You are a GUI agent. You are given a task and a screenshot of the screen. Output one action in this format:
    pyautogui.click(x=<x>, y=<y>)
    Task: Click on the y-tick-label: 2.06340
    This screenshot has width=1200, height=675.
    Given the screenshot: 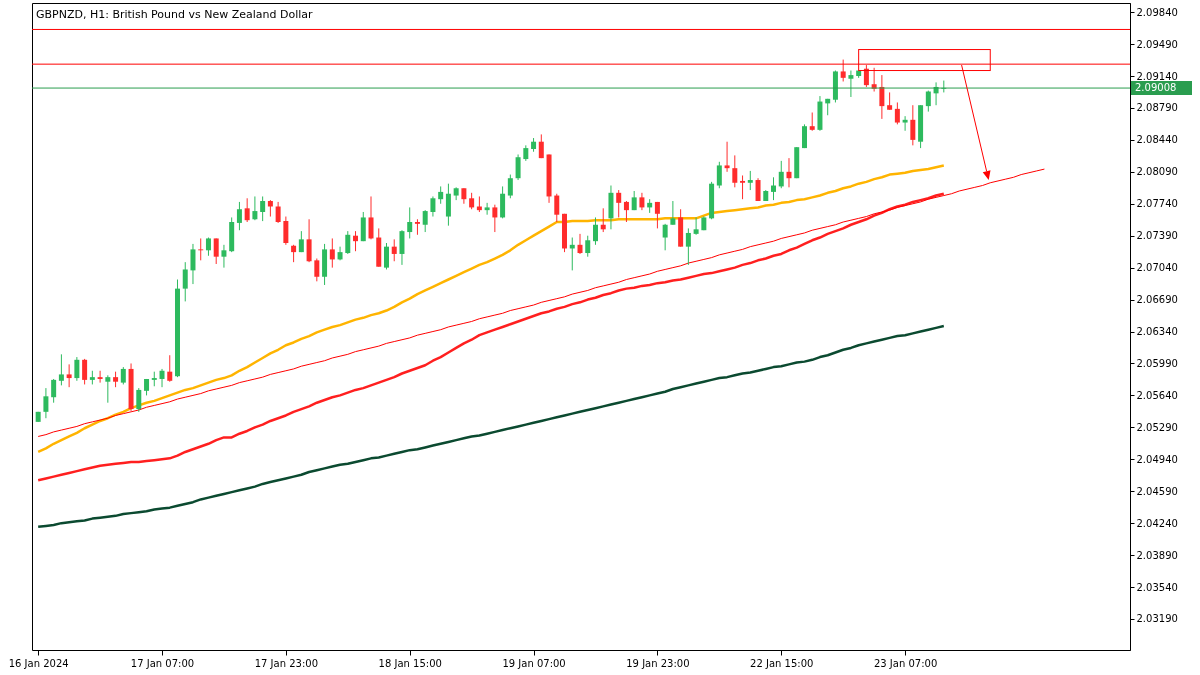 What is the action you would take?
    pyautogui.click(x=1157, y=332)
    